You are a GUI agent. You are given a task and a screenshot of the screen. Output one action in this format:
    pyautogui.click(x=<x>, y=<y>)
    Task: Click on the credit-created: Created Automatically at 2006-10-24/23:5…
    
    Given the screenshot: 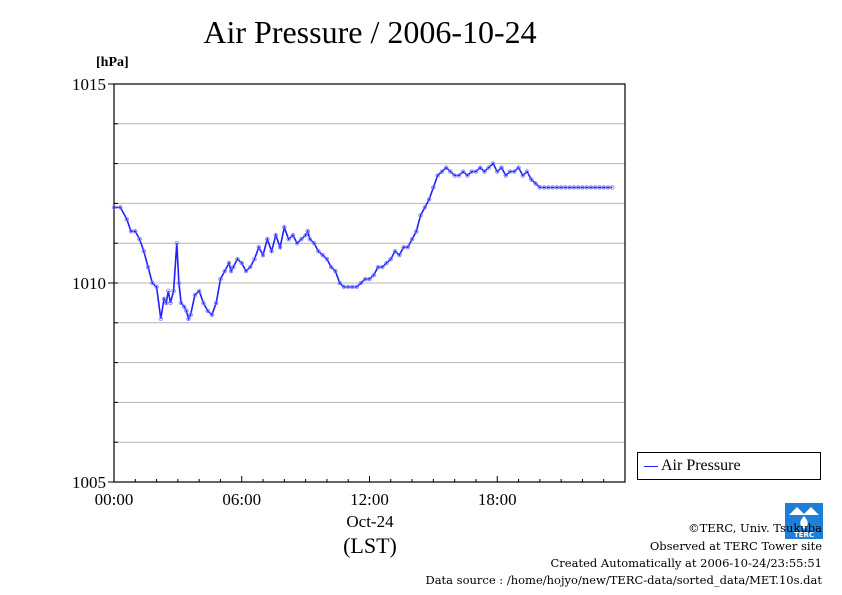 What is the action you would take?
    pyautogui.click(x=686, y=563)
    